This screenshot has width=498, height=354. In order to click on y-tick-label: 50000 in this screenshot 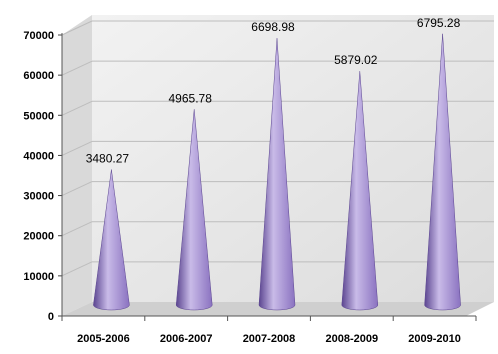, I will do `click(38, 116)`.